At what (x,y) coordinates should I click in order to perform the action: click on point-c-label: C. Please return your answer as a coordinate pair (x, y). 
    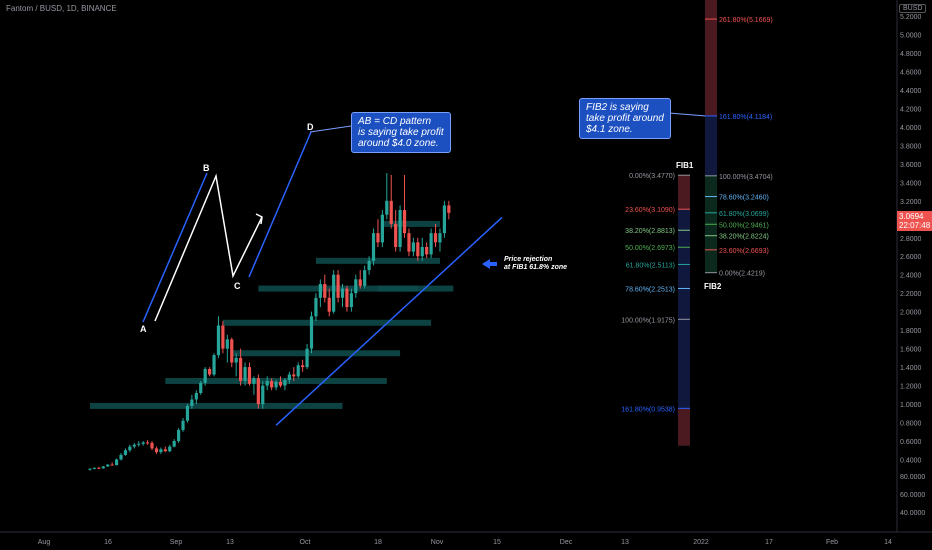
    Looking at the image, I should click on (237, 286).